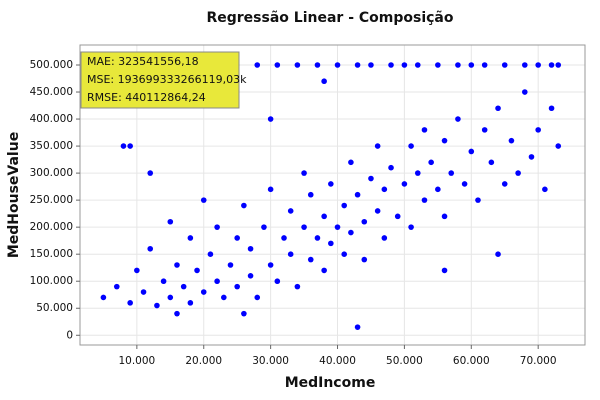 The height and width of the screenshot is (400, 600). I want to click on y-tick-label: 50.000, so click(54, 308).